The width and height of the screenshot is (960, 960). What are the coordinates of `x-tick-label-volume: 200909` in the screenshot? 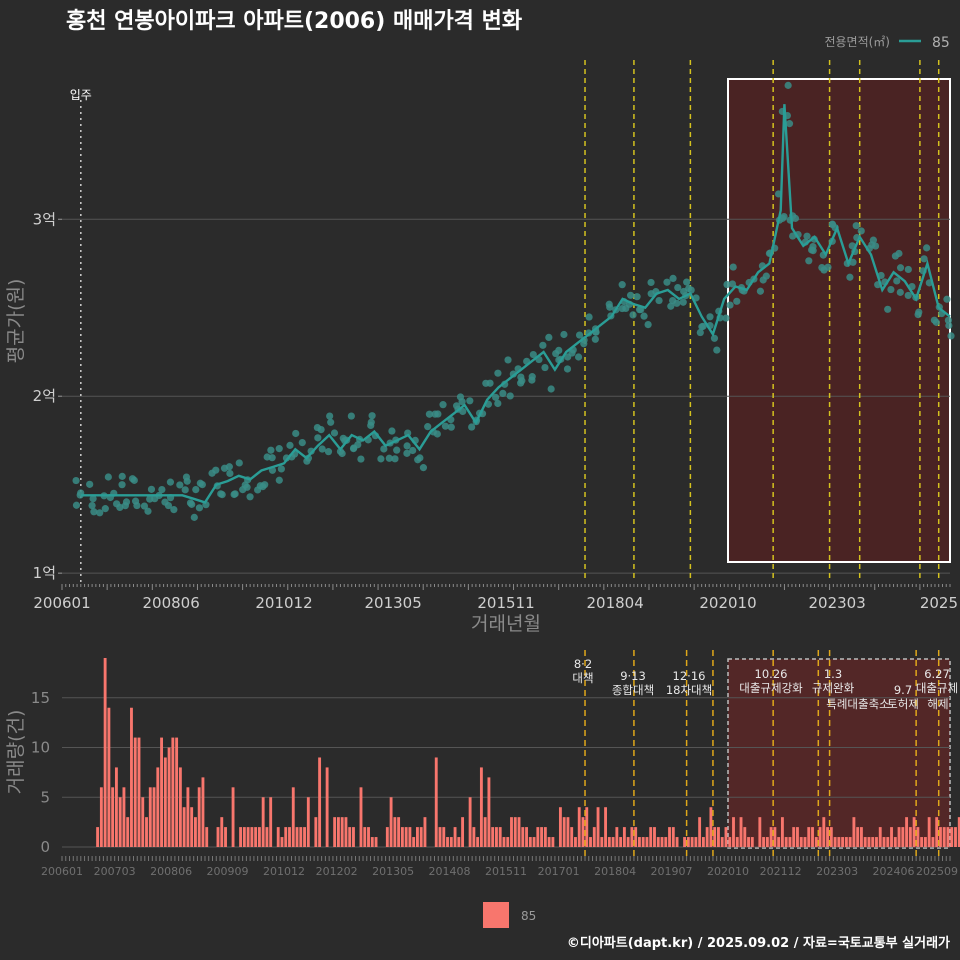 It's located at (228, 871).